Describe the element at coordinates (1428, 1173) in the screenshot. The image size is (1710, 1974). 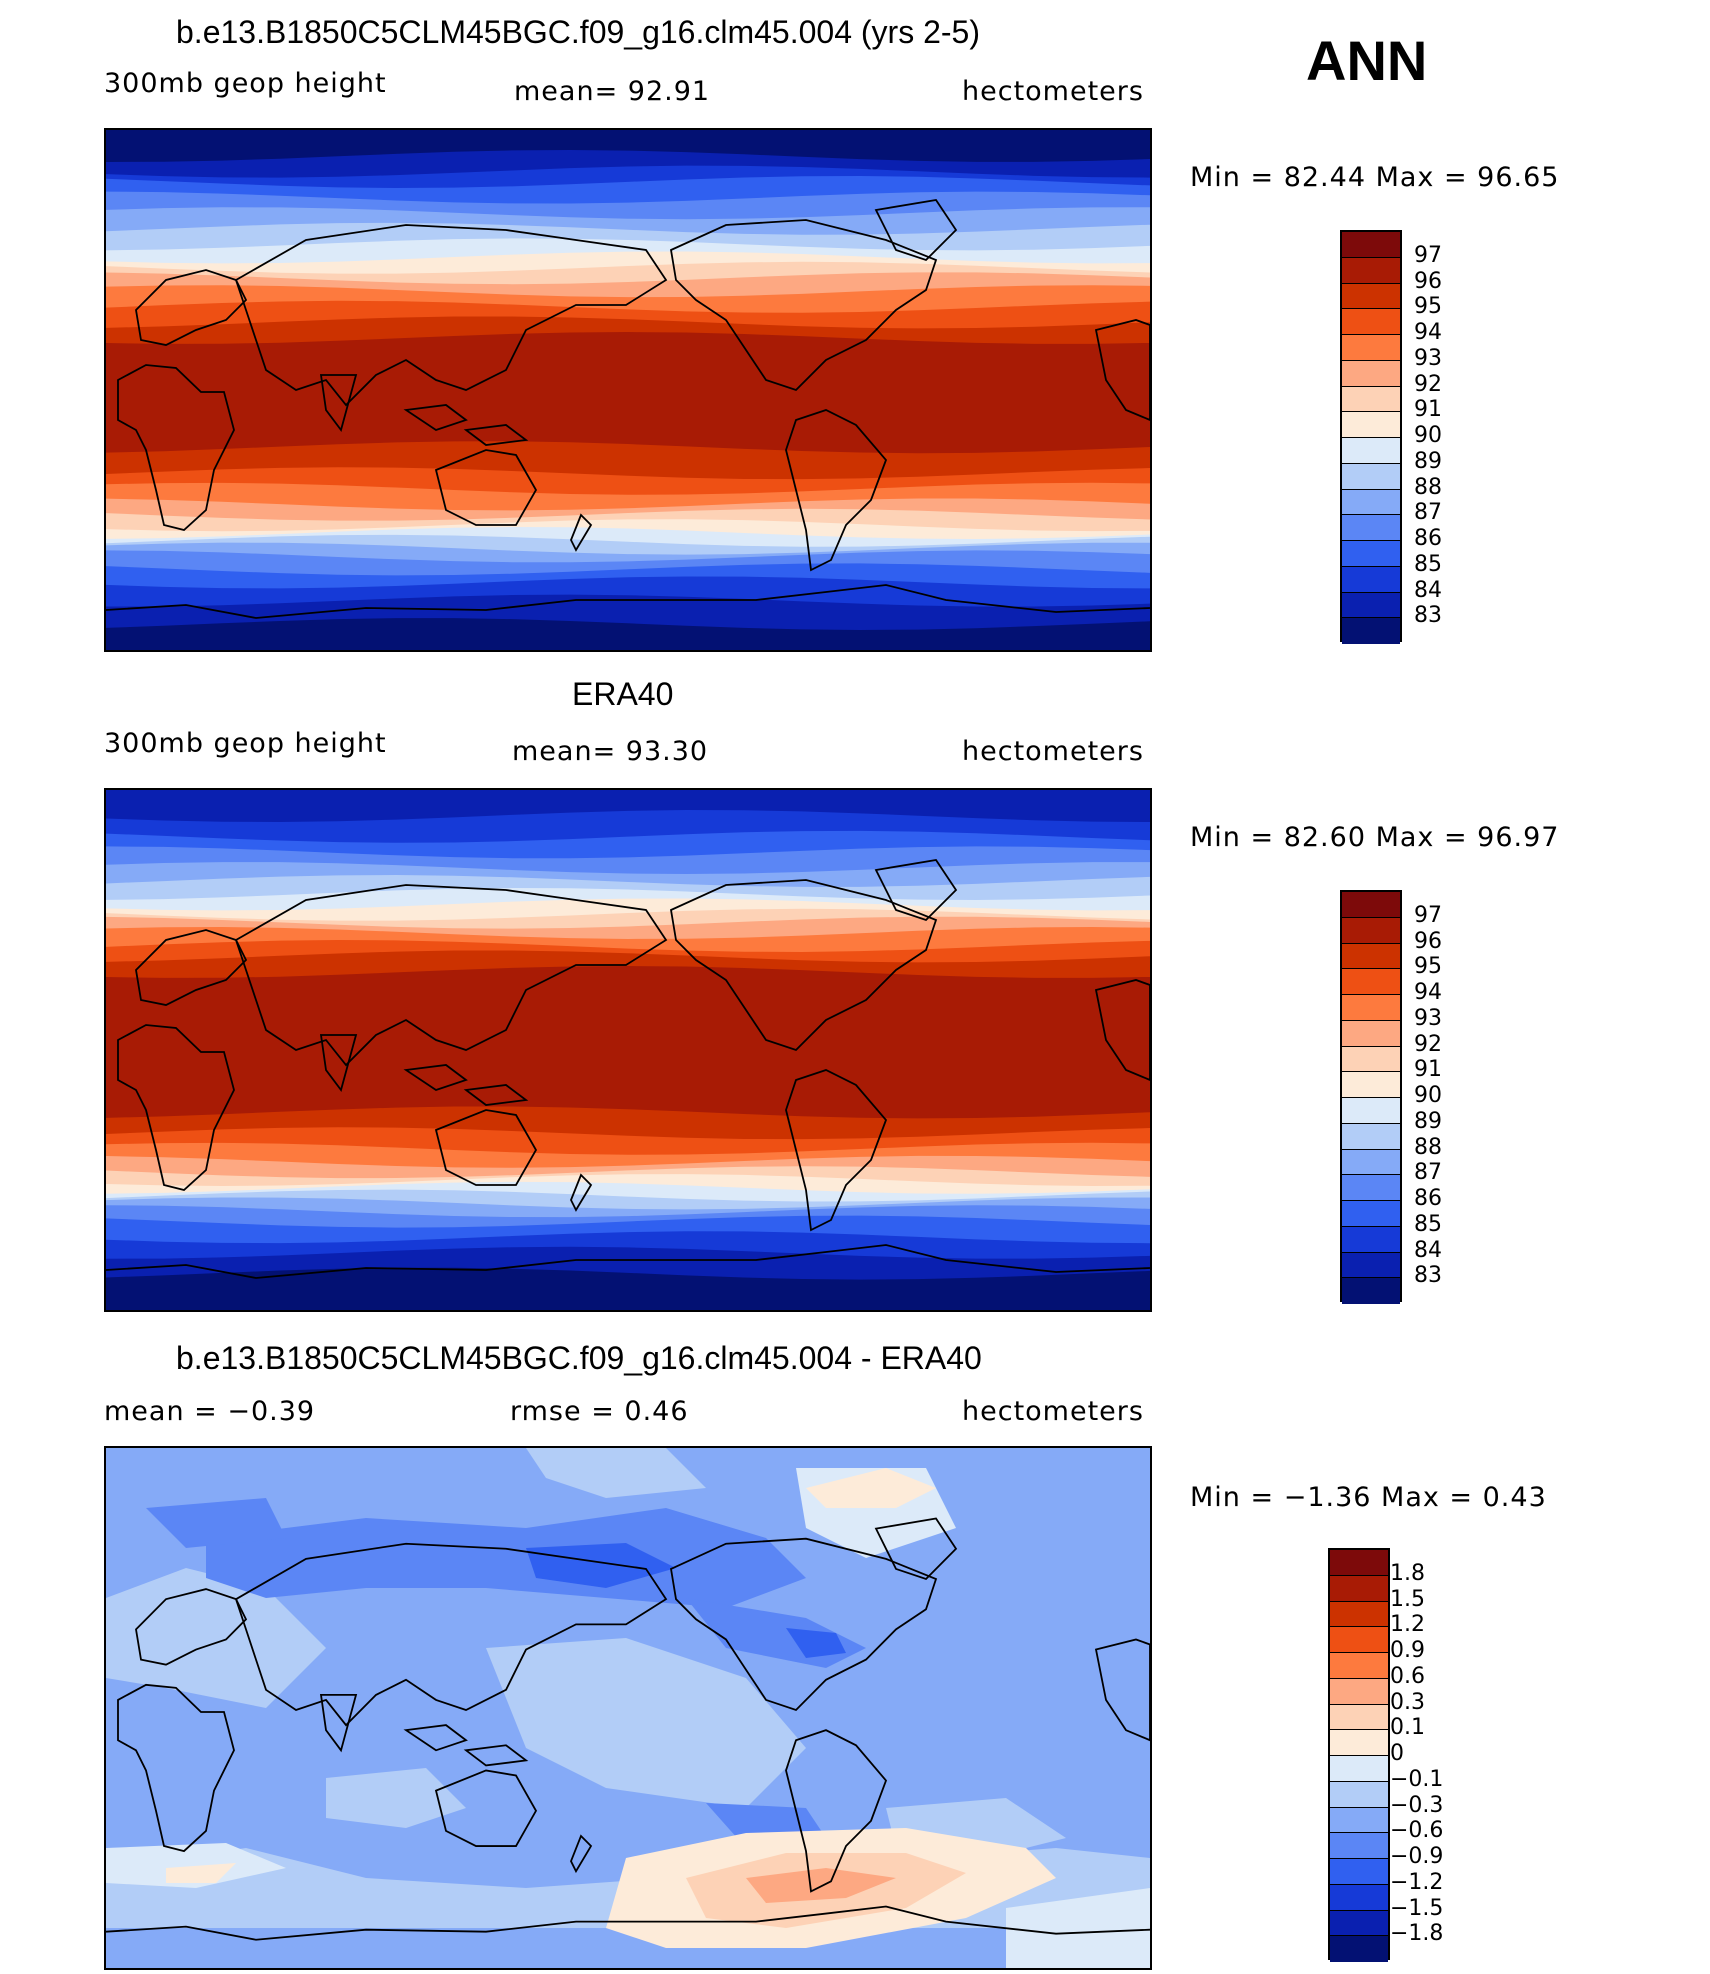
I see `colorbar-tick-label: 87` at that location.